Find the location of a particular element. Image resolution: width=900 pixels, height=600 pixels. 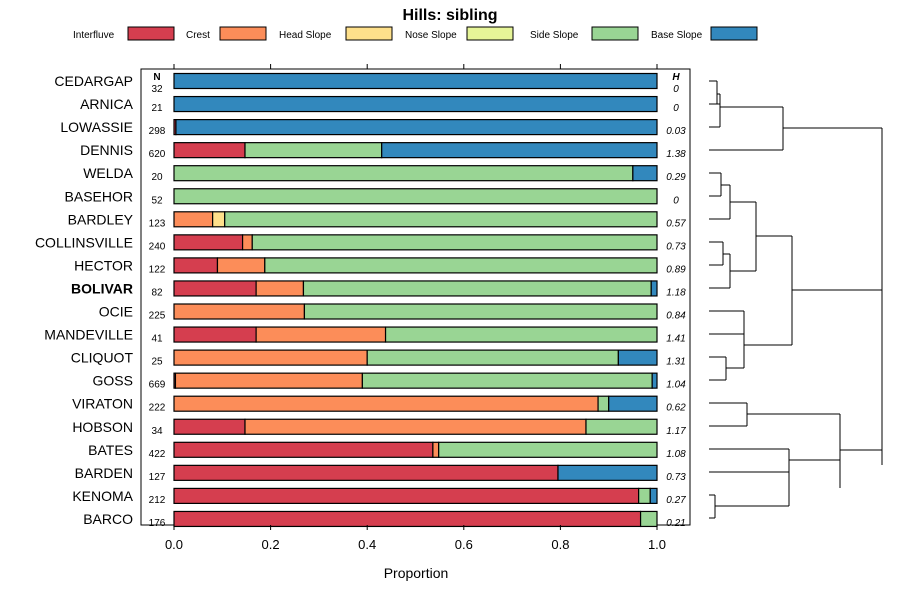

n-value: 21 is located at coordinates (157, 108).